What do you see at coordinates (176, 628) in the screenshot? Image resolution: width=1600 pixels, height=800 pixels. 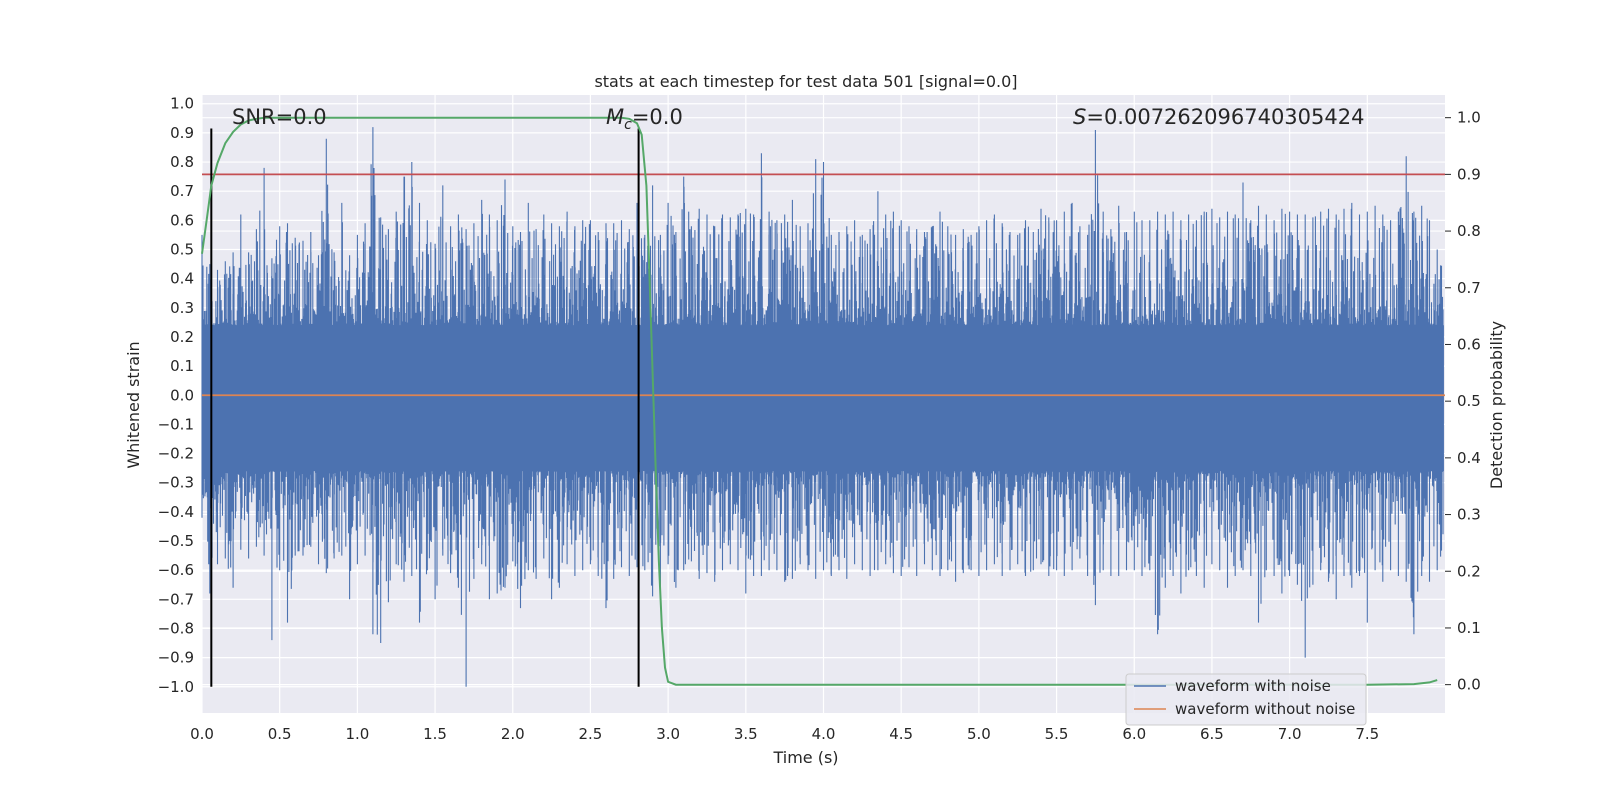 I see `y-tick-label: −0.8` at bounding box center [176, 628].